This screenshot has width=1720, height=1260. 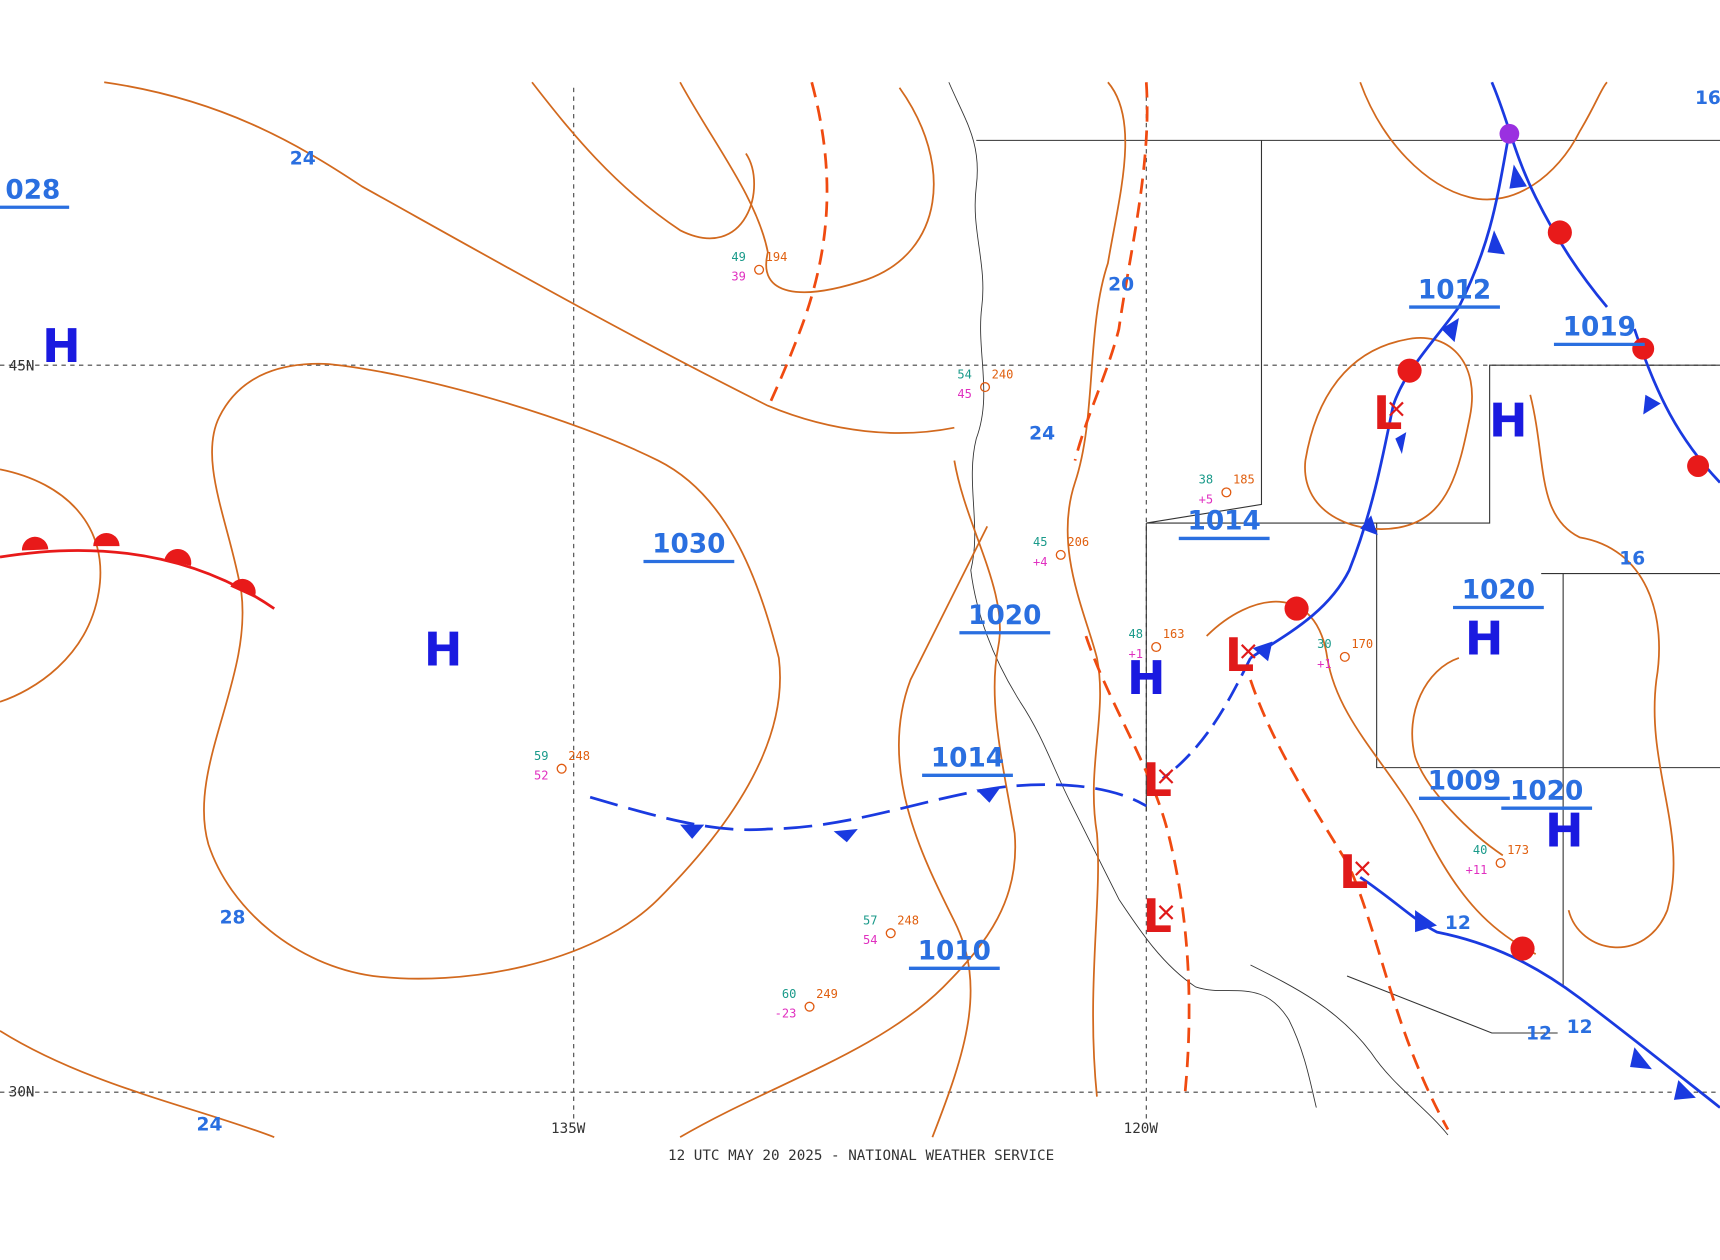 I want to click on stationary-front, so click(x=868, y=807).